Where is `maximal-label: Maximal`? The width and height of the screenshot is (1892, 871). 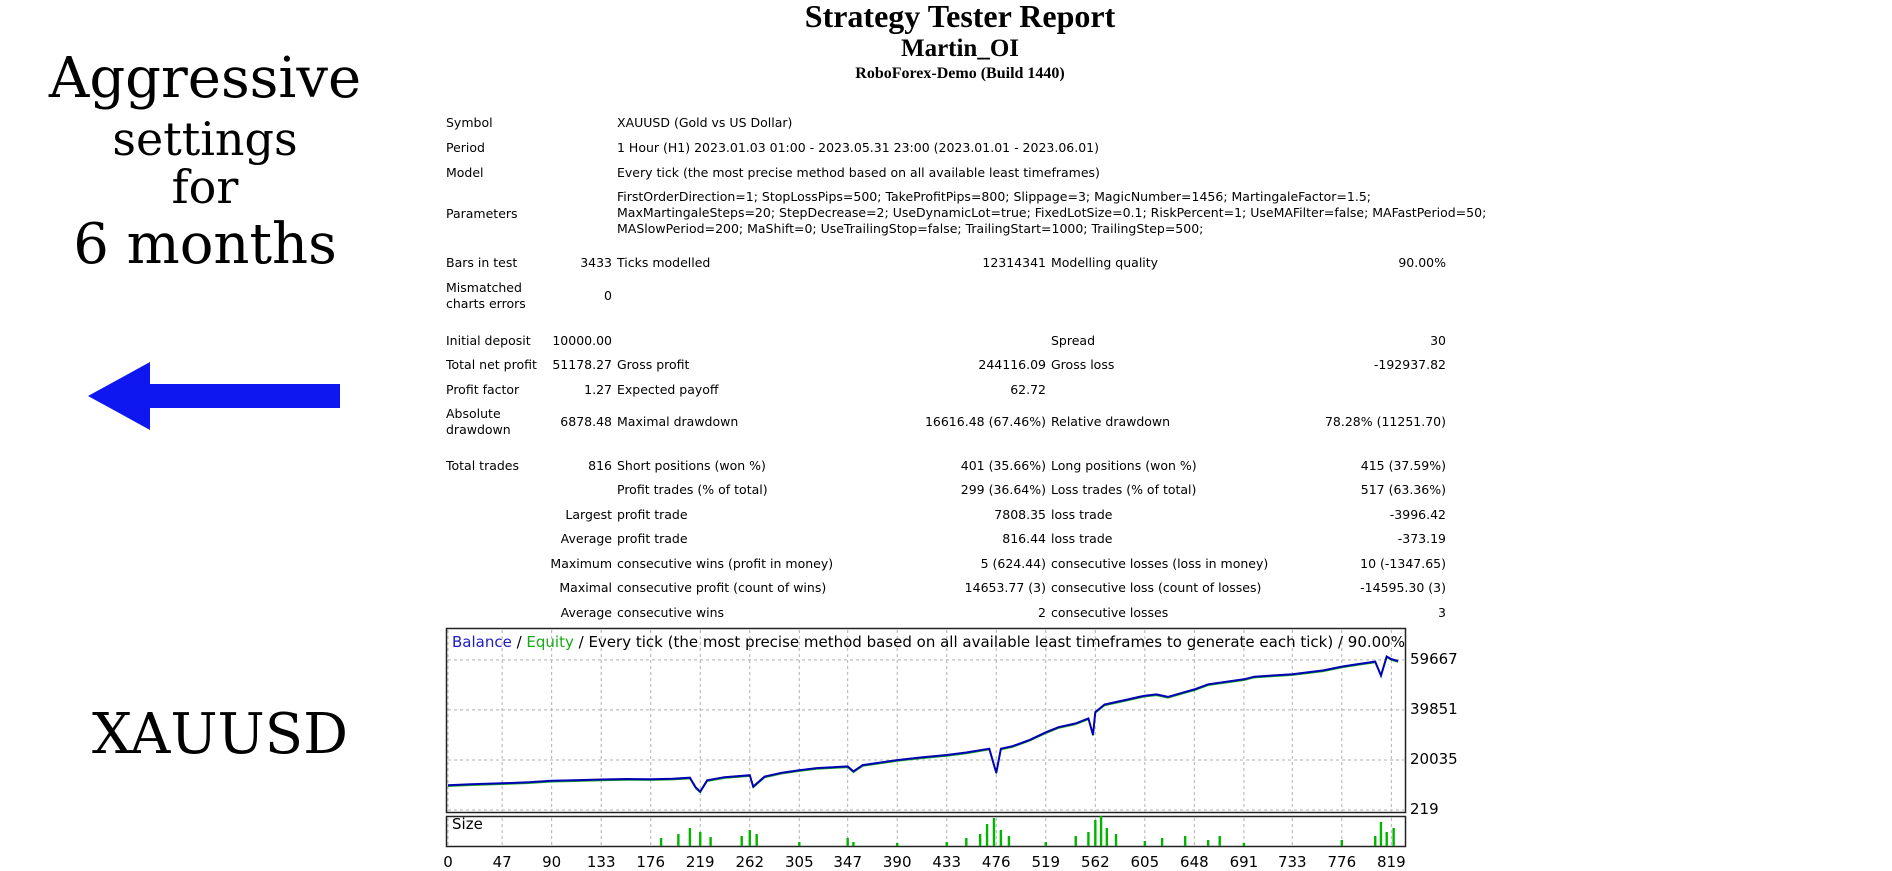
maximal-label: Maximal is located at coordinates (585, 587).